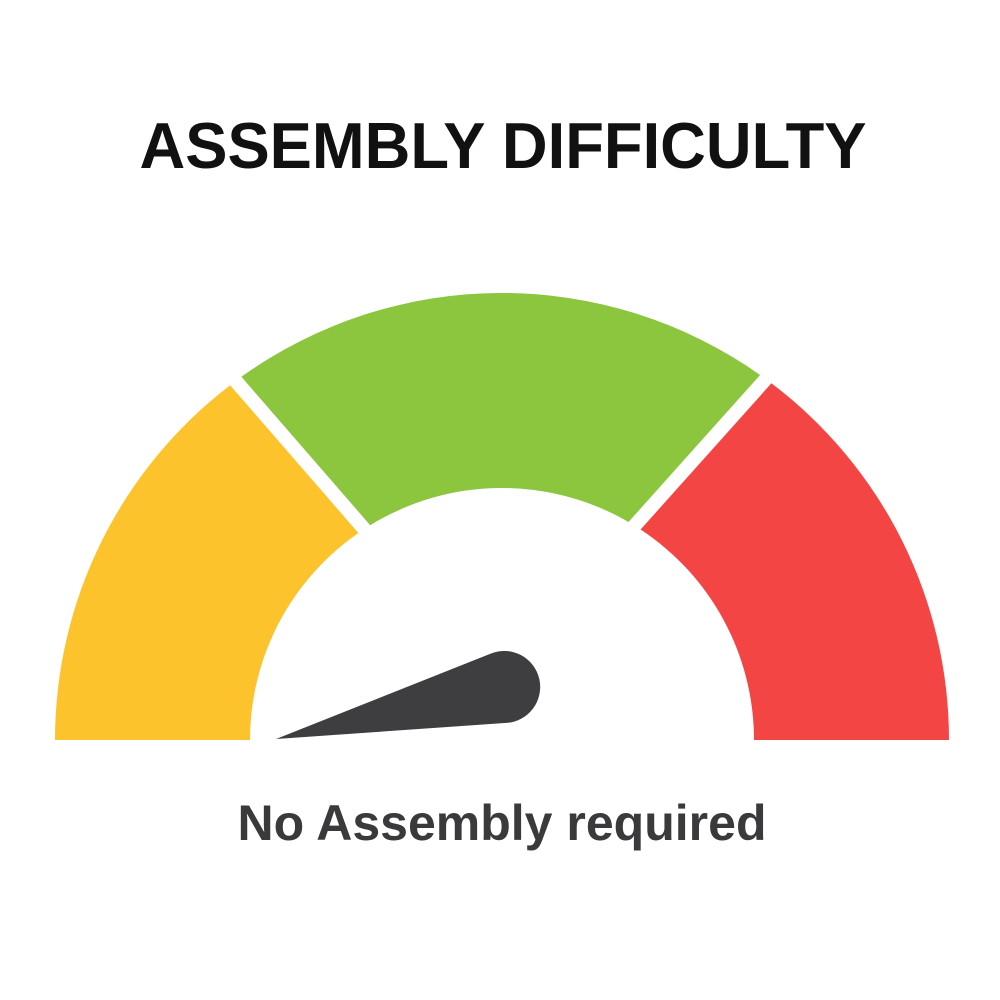 The width and height of the screenshot is (1000, 1000). Describe the element at coordinates (408, 694) in the screenshot. I see `gauge-needle` at that location.